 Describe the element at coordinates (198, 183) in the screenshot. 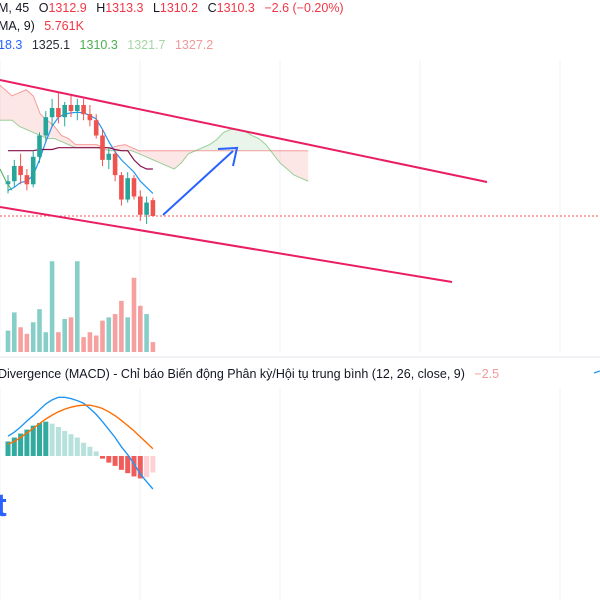

I see `trend-arrow-shaft` at that location.